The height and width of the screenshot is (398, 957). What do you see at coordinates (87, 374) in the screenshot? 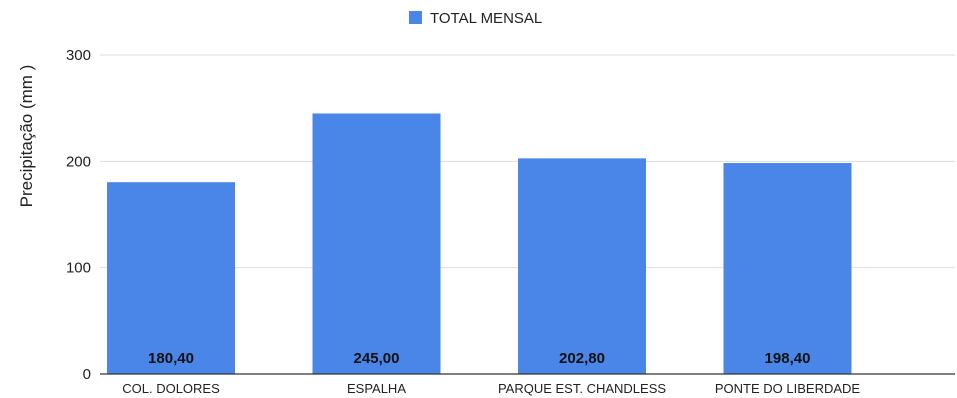
I see `y-tick-label: 0` at bounding box center [87, 374].